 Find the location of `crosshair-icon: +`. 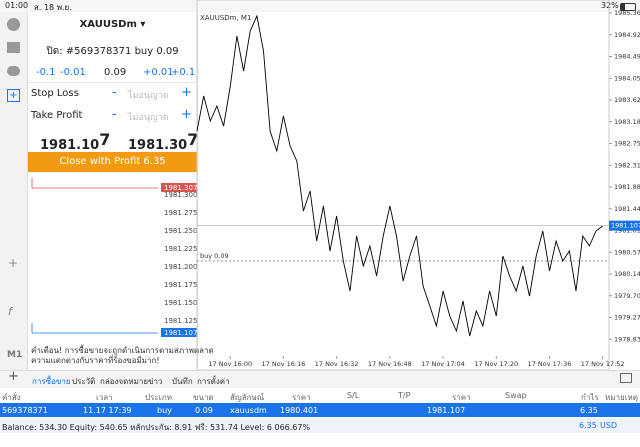

crosshair-icon: + is located at coordinates (13, 263).